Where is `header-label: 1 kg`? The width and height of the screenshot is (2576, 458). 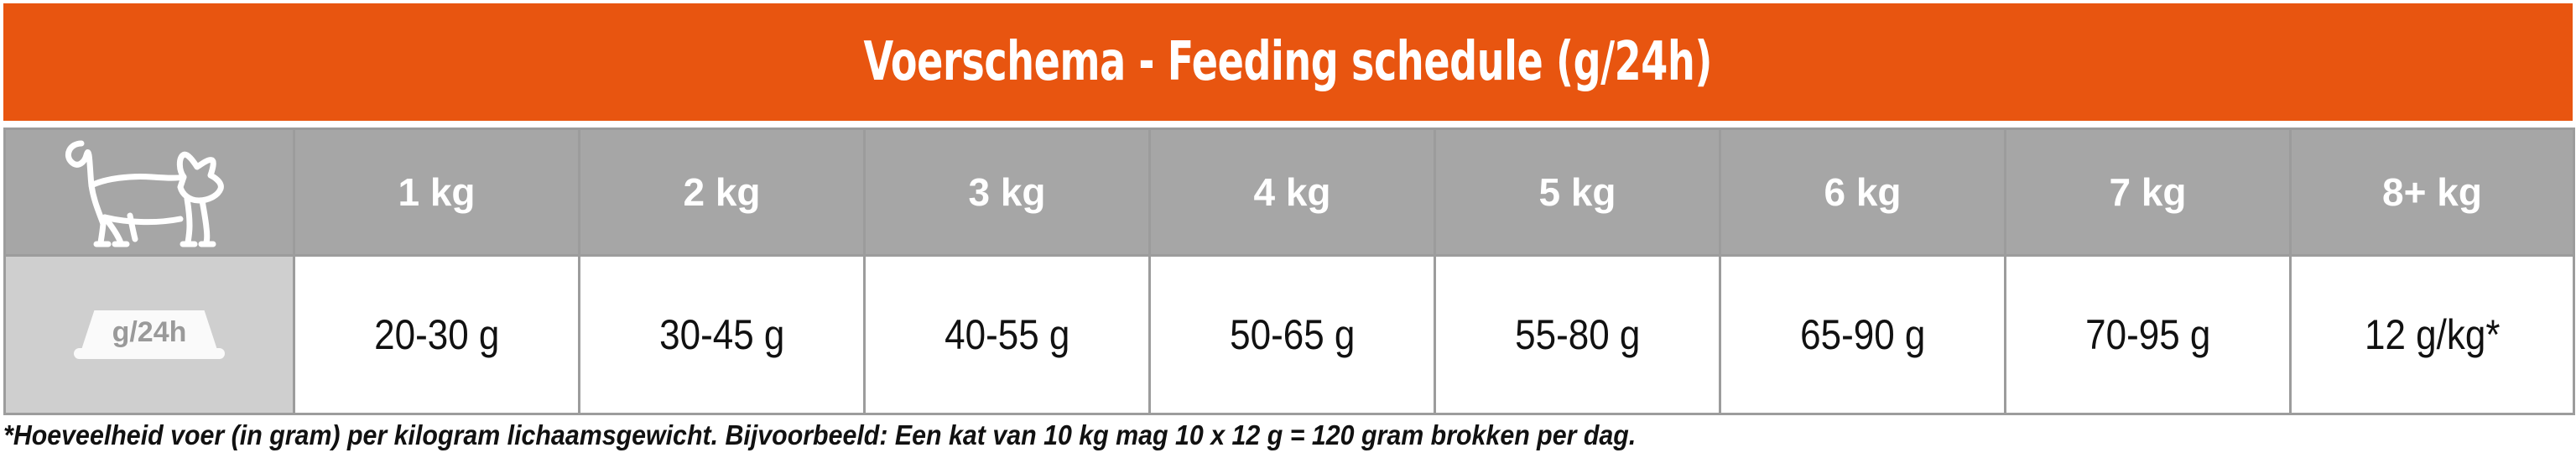 header-label: 1 kg is located at coordinates (437, 192).